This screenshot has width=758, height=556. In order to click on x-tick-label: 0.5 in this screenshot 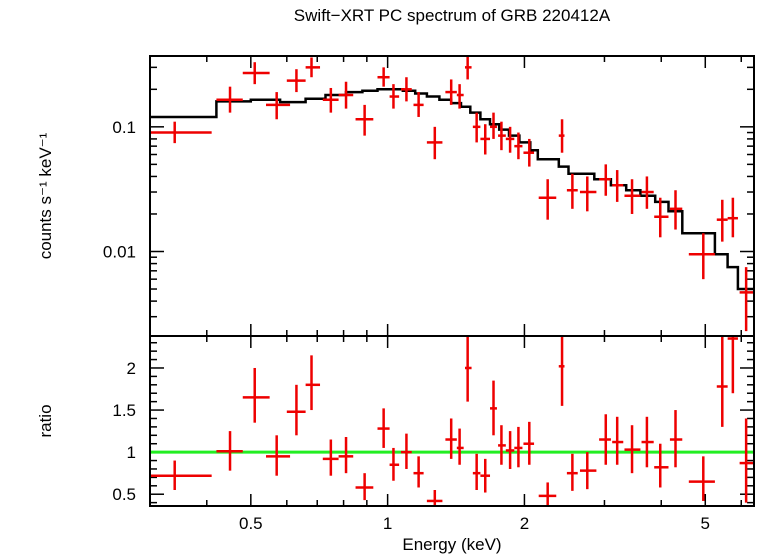, I will do `click(251, 523)`.